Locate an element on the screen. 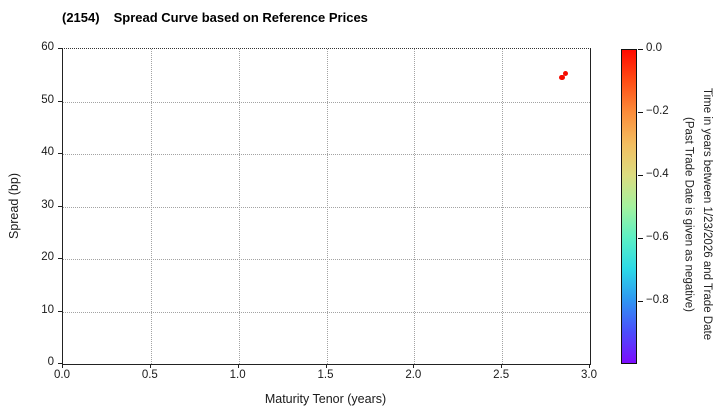 This screenshot has height=420, width=720. colorbar is located at coordinates (629, 206).